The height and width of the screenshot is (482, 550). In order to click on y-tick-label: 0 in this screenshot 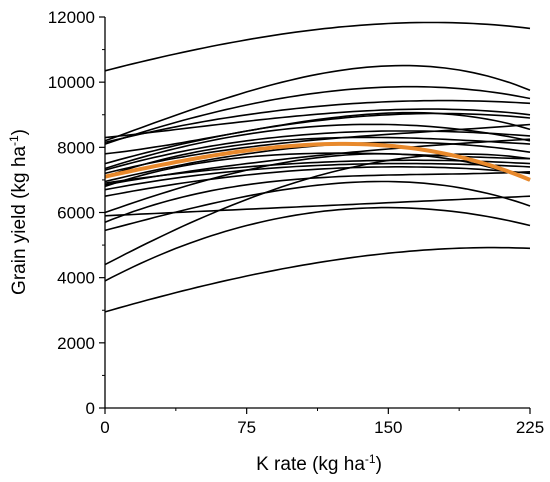, I will do `click(90, 408)`.